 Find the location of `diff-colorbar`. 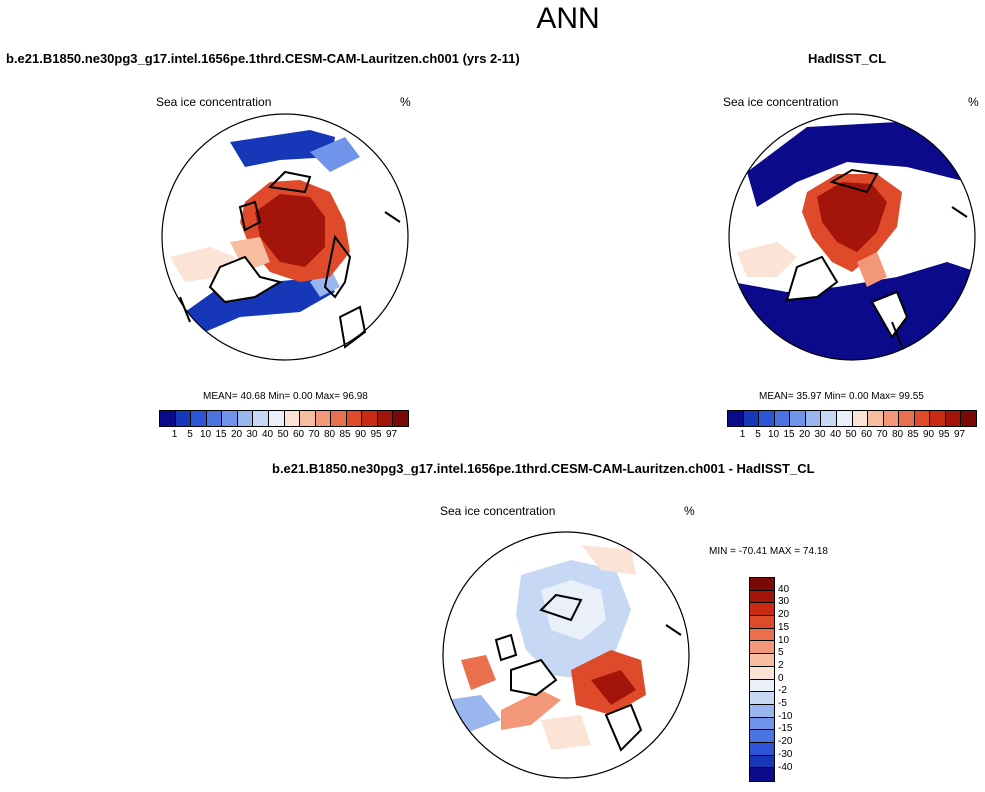

diff-colorbar is located at coordinates (762, 679).